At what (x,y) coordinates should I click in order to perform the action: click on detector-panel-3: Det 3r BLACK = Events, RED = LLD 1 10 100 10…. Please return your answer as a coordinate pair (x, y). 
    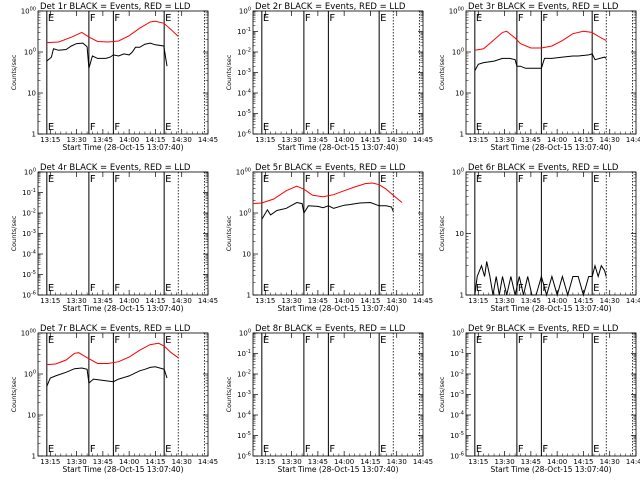
    Looking at the image, I should click on (539, 77).